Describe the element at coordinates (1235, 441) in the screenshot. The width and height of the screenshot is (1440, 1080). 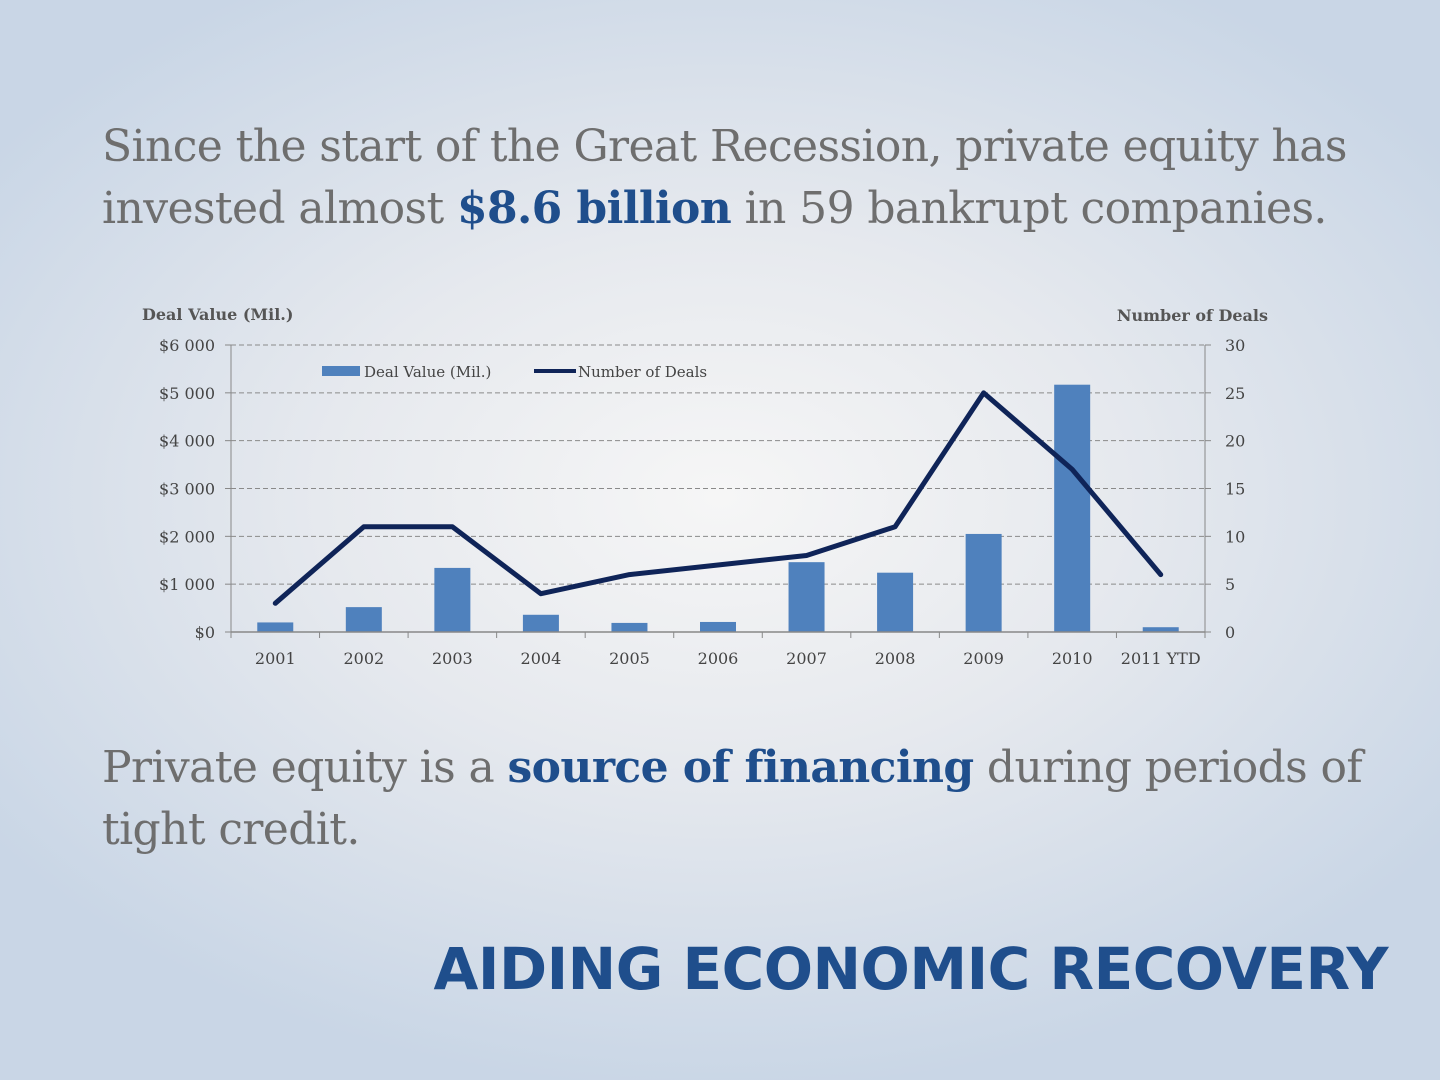
I see `right-tick-label: 20` at that location.